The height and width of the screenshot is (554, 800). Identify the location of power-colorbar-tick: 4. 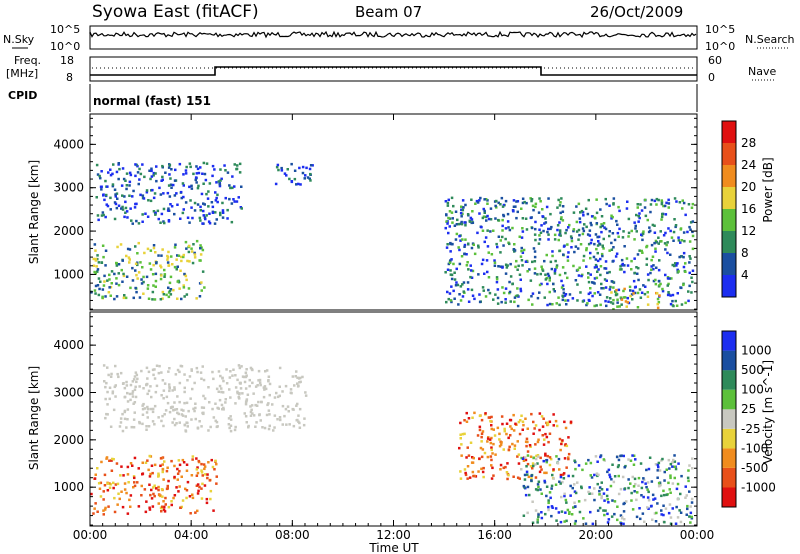
(745, 275).